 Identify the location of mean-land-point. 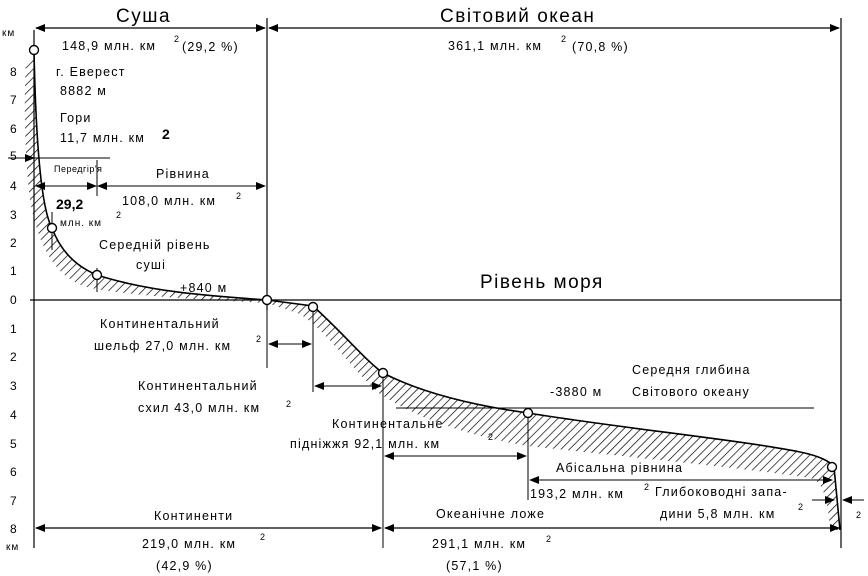
(97, 275).